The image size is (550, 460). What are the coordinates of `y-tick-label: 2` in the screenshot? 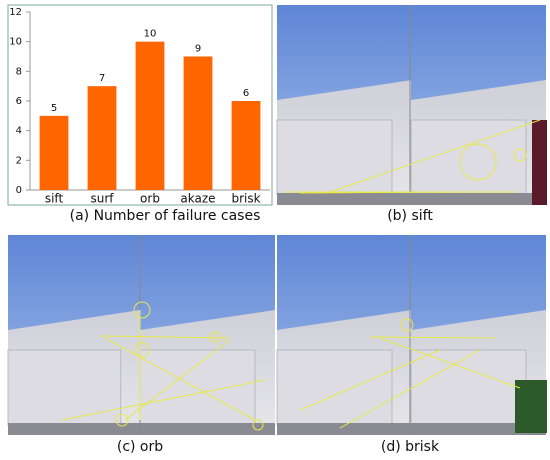 It's located at (19, 160).